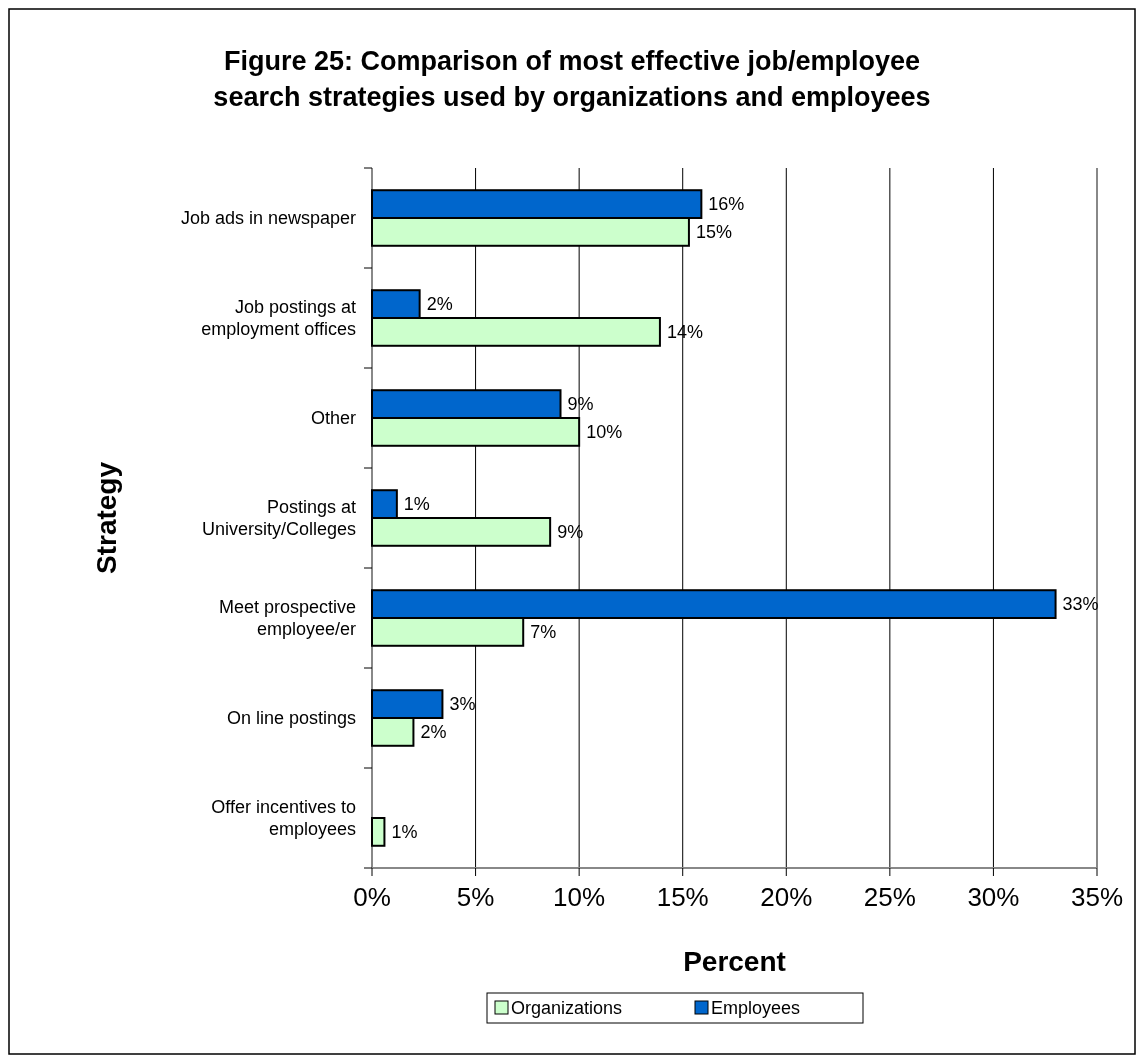  I want to click on data-label: 3%, so click(462, 704).